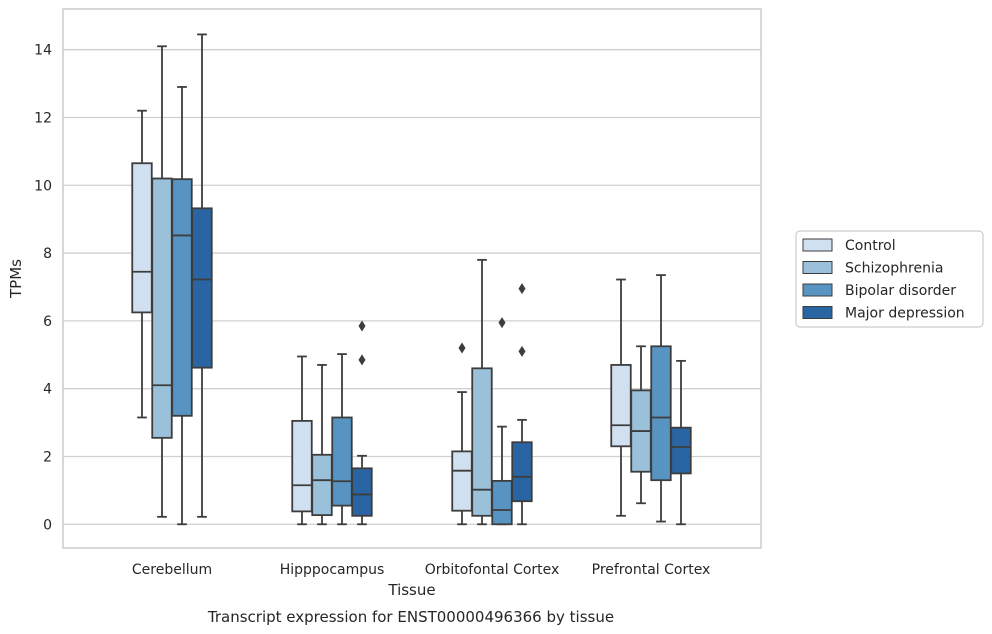 Image resolution: width=992 pixels, height=634 pixels. Describe the element at coordinates (16, 279) in the screenshot. I see `y-axis-label: TPMs` at that location.